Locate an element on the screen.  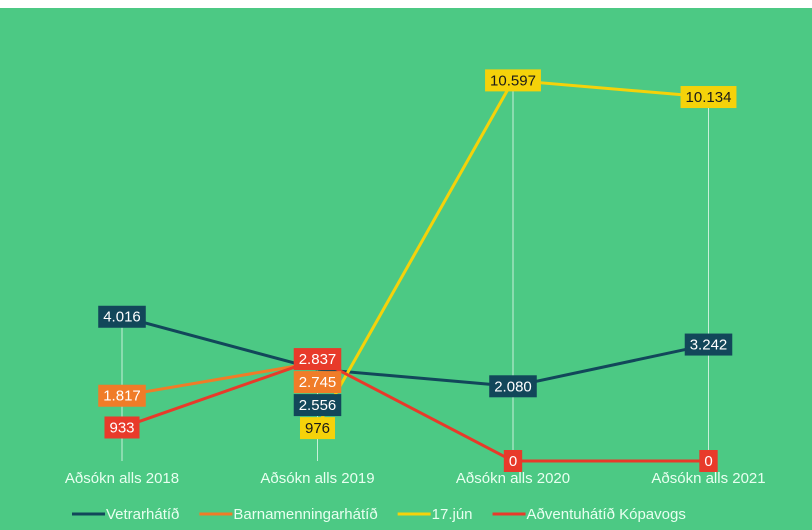
data-label: 933 is located at coordinates (122, 427).